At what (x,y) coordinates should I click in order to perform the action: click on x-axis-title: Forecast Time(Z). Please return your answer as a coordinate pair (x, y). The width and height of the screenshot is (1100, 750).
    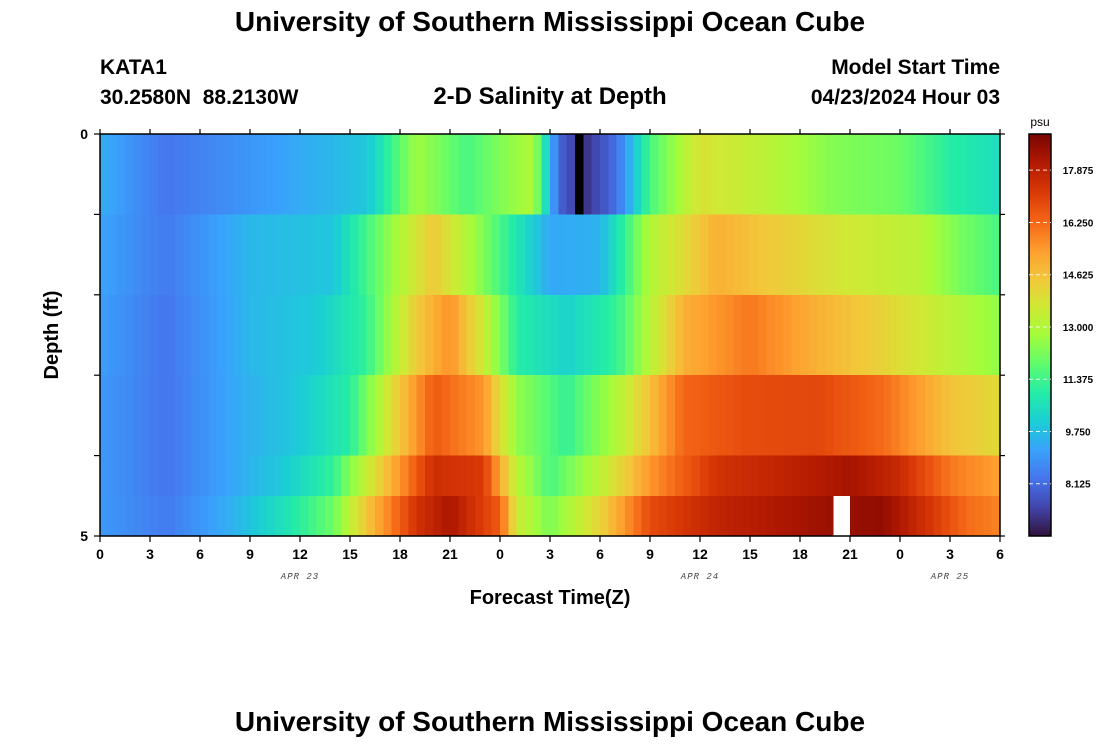
    Looking at the image, I should click on (550, 598).